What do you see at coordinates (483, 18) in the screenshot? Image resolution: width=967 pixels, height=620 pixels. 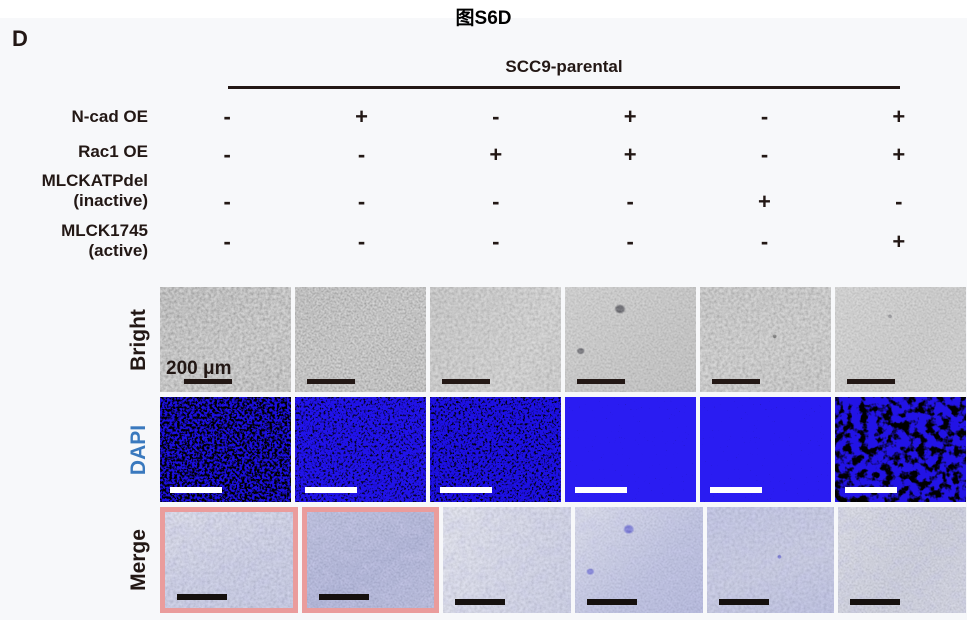 I see `figure-title: 图S6D` at bounding box center [483, 18].